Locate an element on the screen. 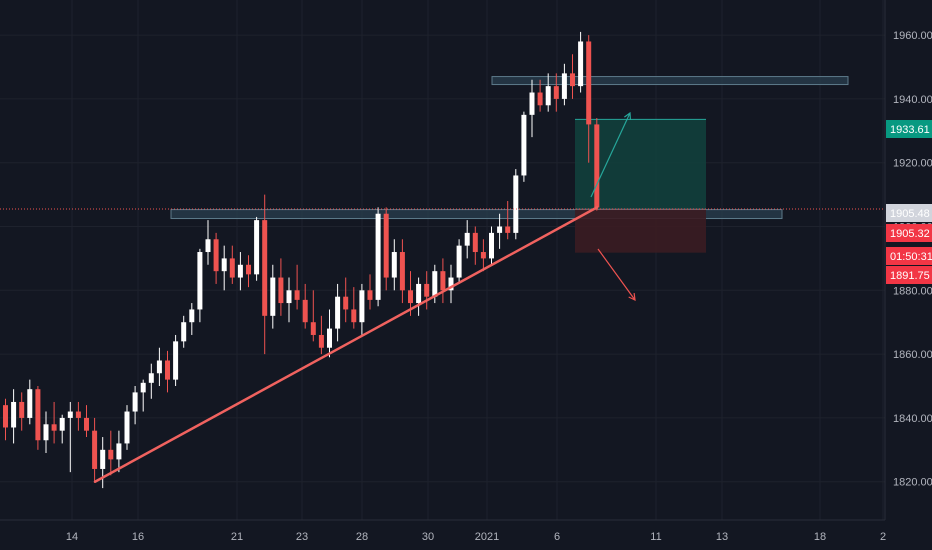 The image size is (932, 550). resistance-zone is located at coordinates (670, 81).